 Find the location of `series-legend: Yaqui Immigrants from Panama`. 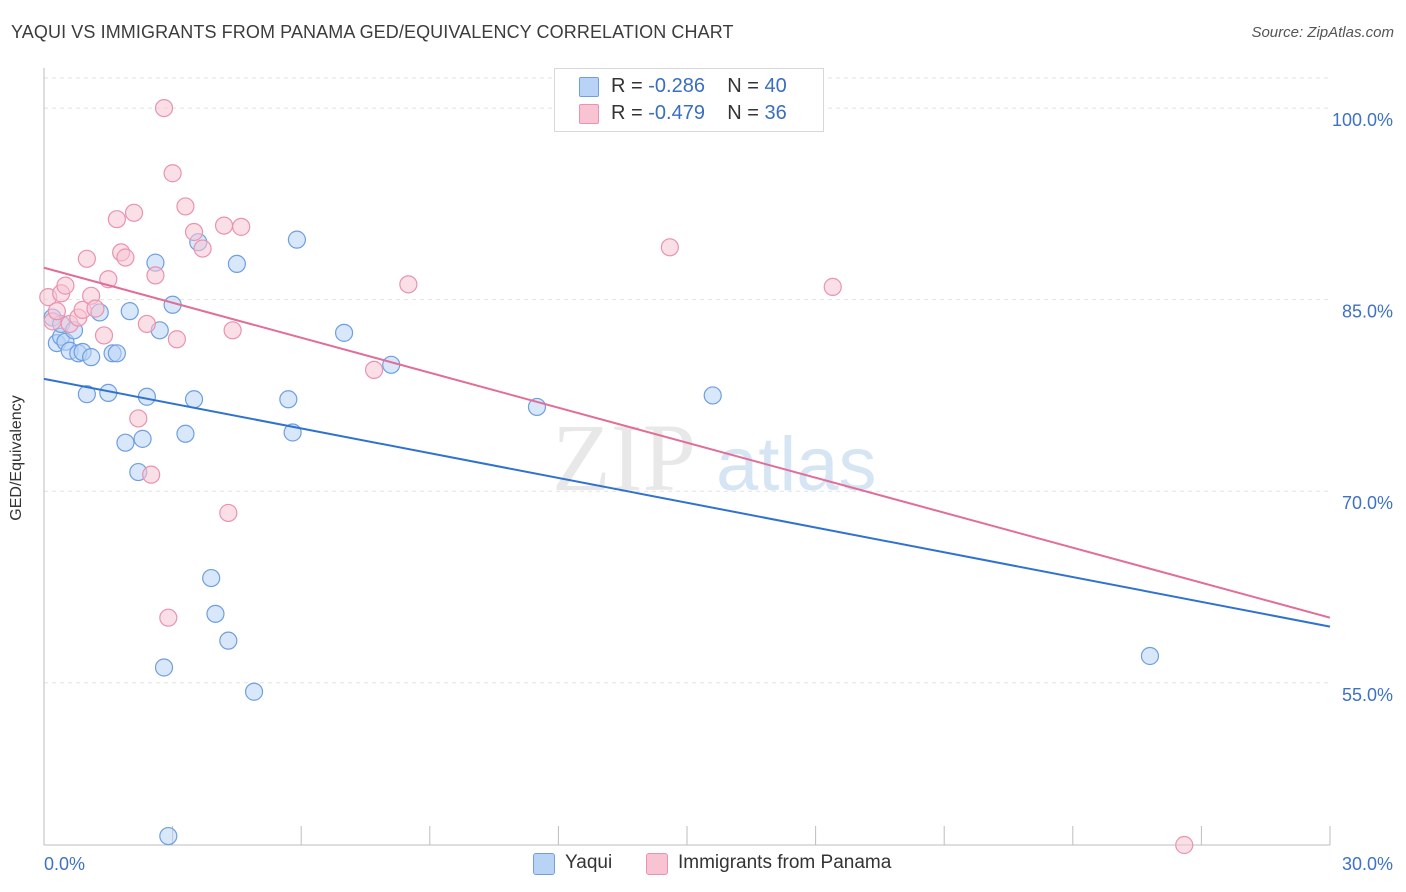

series-legend: Yaqui Immigrants from Panama is located at coordinates (703, 865).